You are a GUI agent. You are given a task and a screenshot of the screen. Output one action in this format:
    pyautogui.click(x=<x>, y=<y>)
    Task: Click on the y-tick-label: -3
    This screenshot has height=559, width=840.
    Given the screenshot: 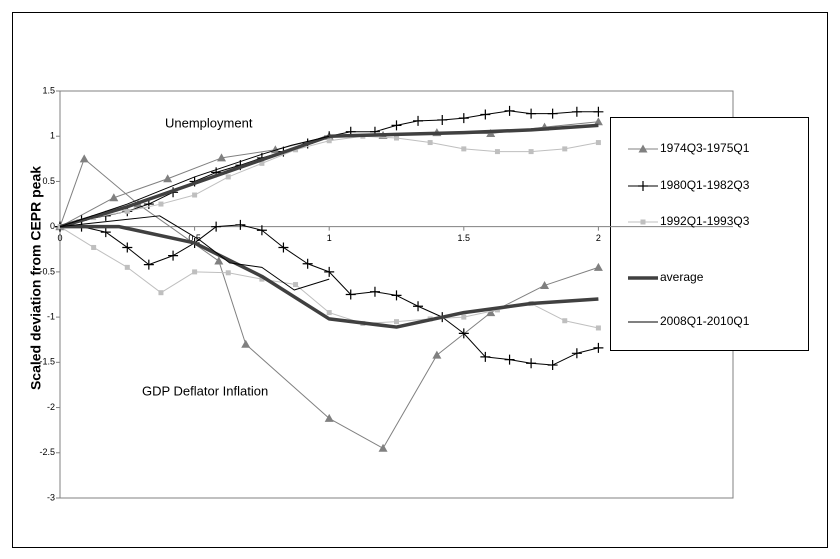 What is the action you would take?
    pyautogui.click(x=51, y=497)
    